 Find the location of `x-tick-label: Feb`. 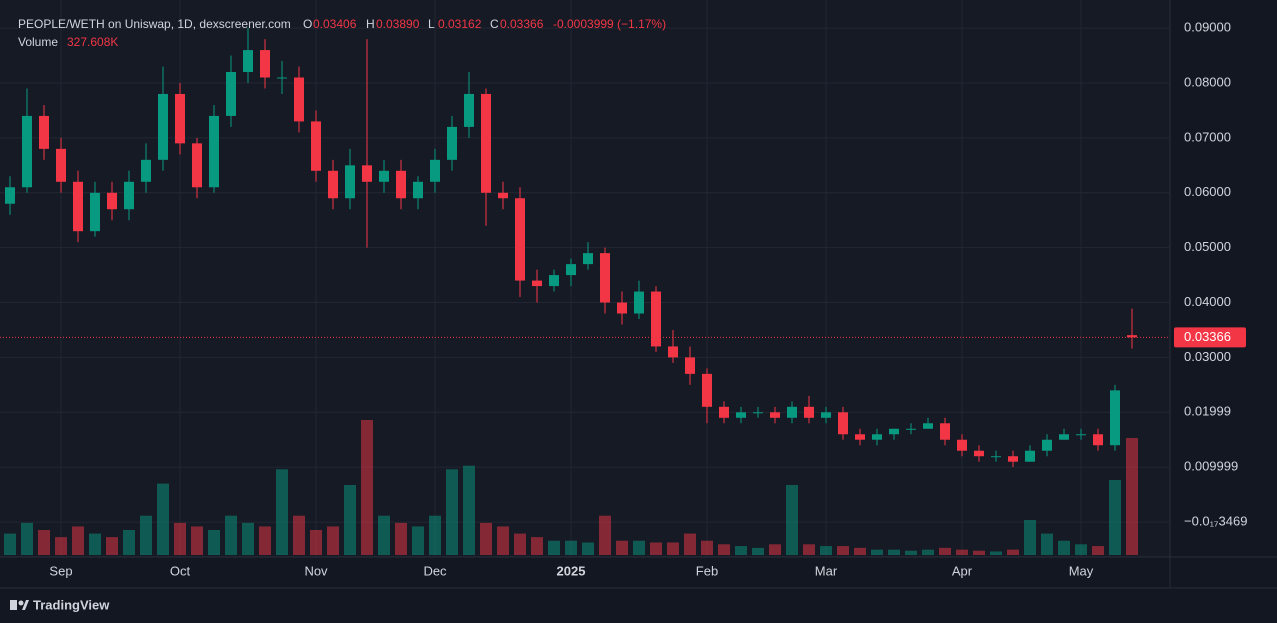

x-tick-label: Feb is located at coordinates (707, 570).